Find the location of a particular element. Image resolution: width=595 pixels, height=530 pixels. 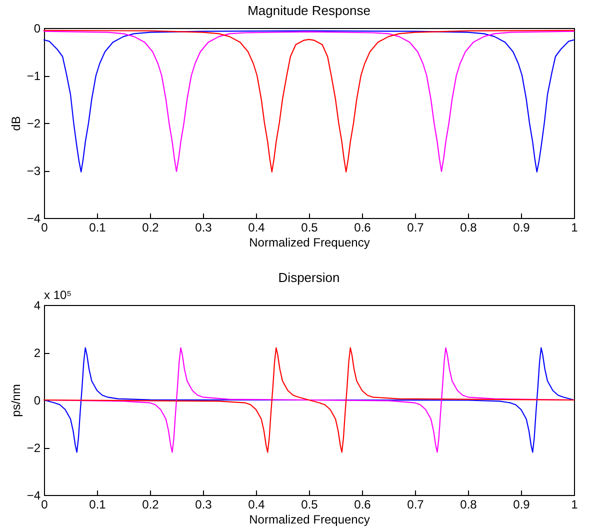

y-tick-label: −3 is located at coordinates (33, 171).